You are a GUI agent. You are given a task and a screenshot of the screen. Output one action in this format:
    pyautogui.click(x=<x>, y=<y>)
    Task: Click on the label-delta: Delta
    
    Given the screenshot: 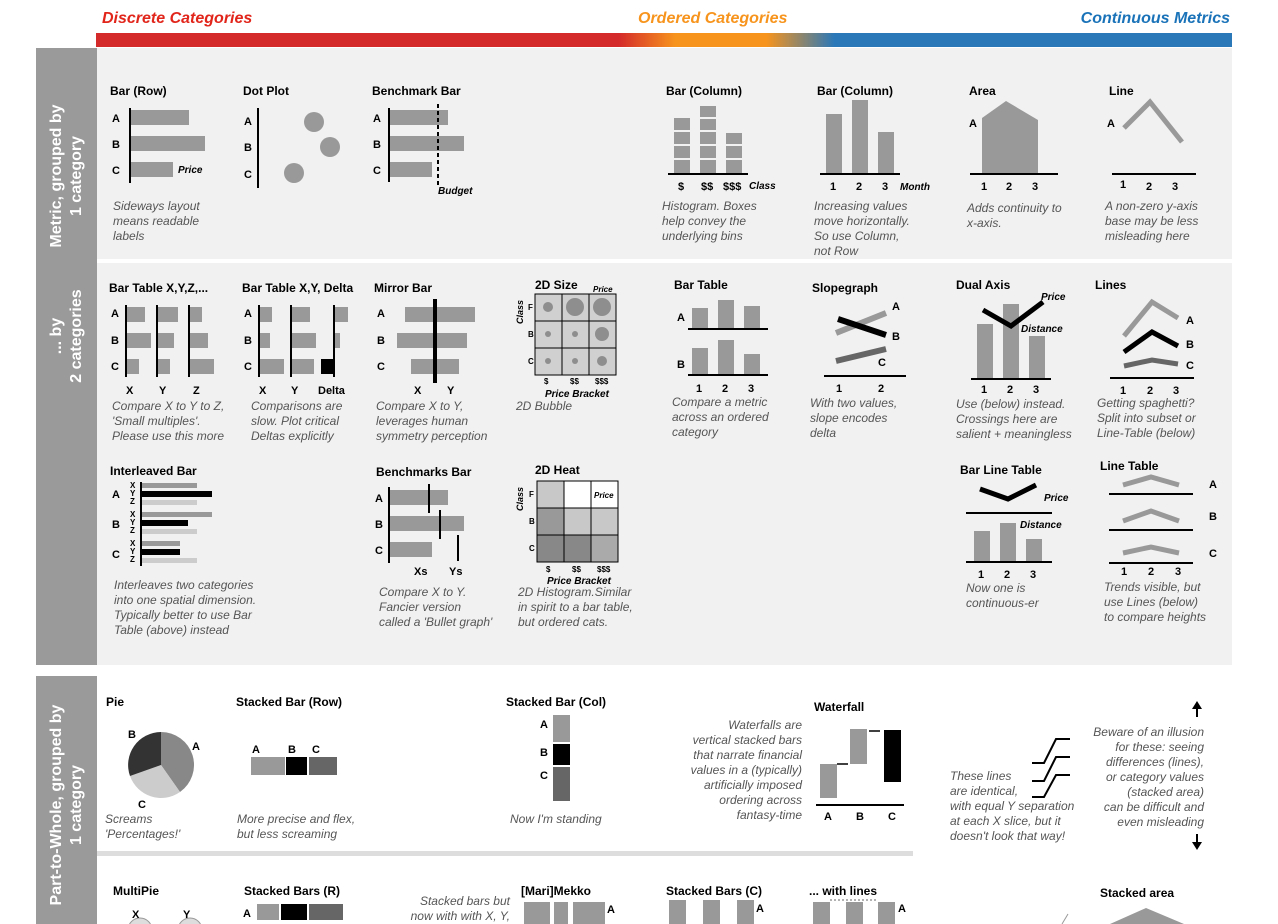 What is the action you would take?
    pyautogui.click(x=332, y=391)
    